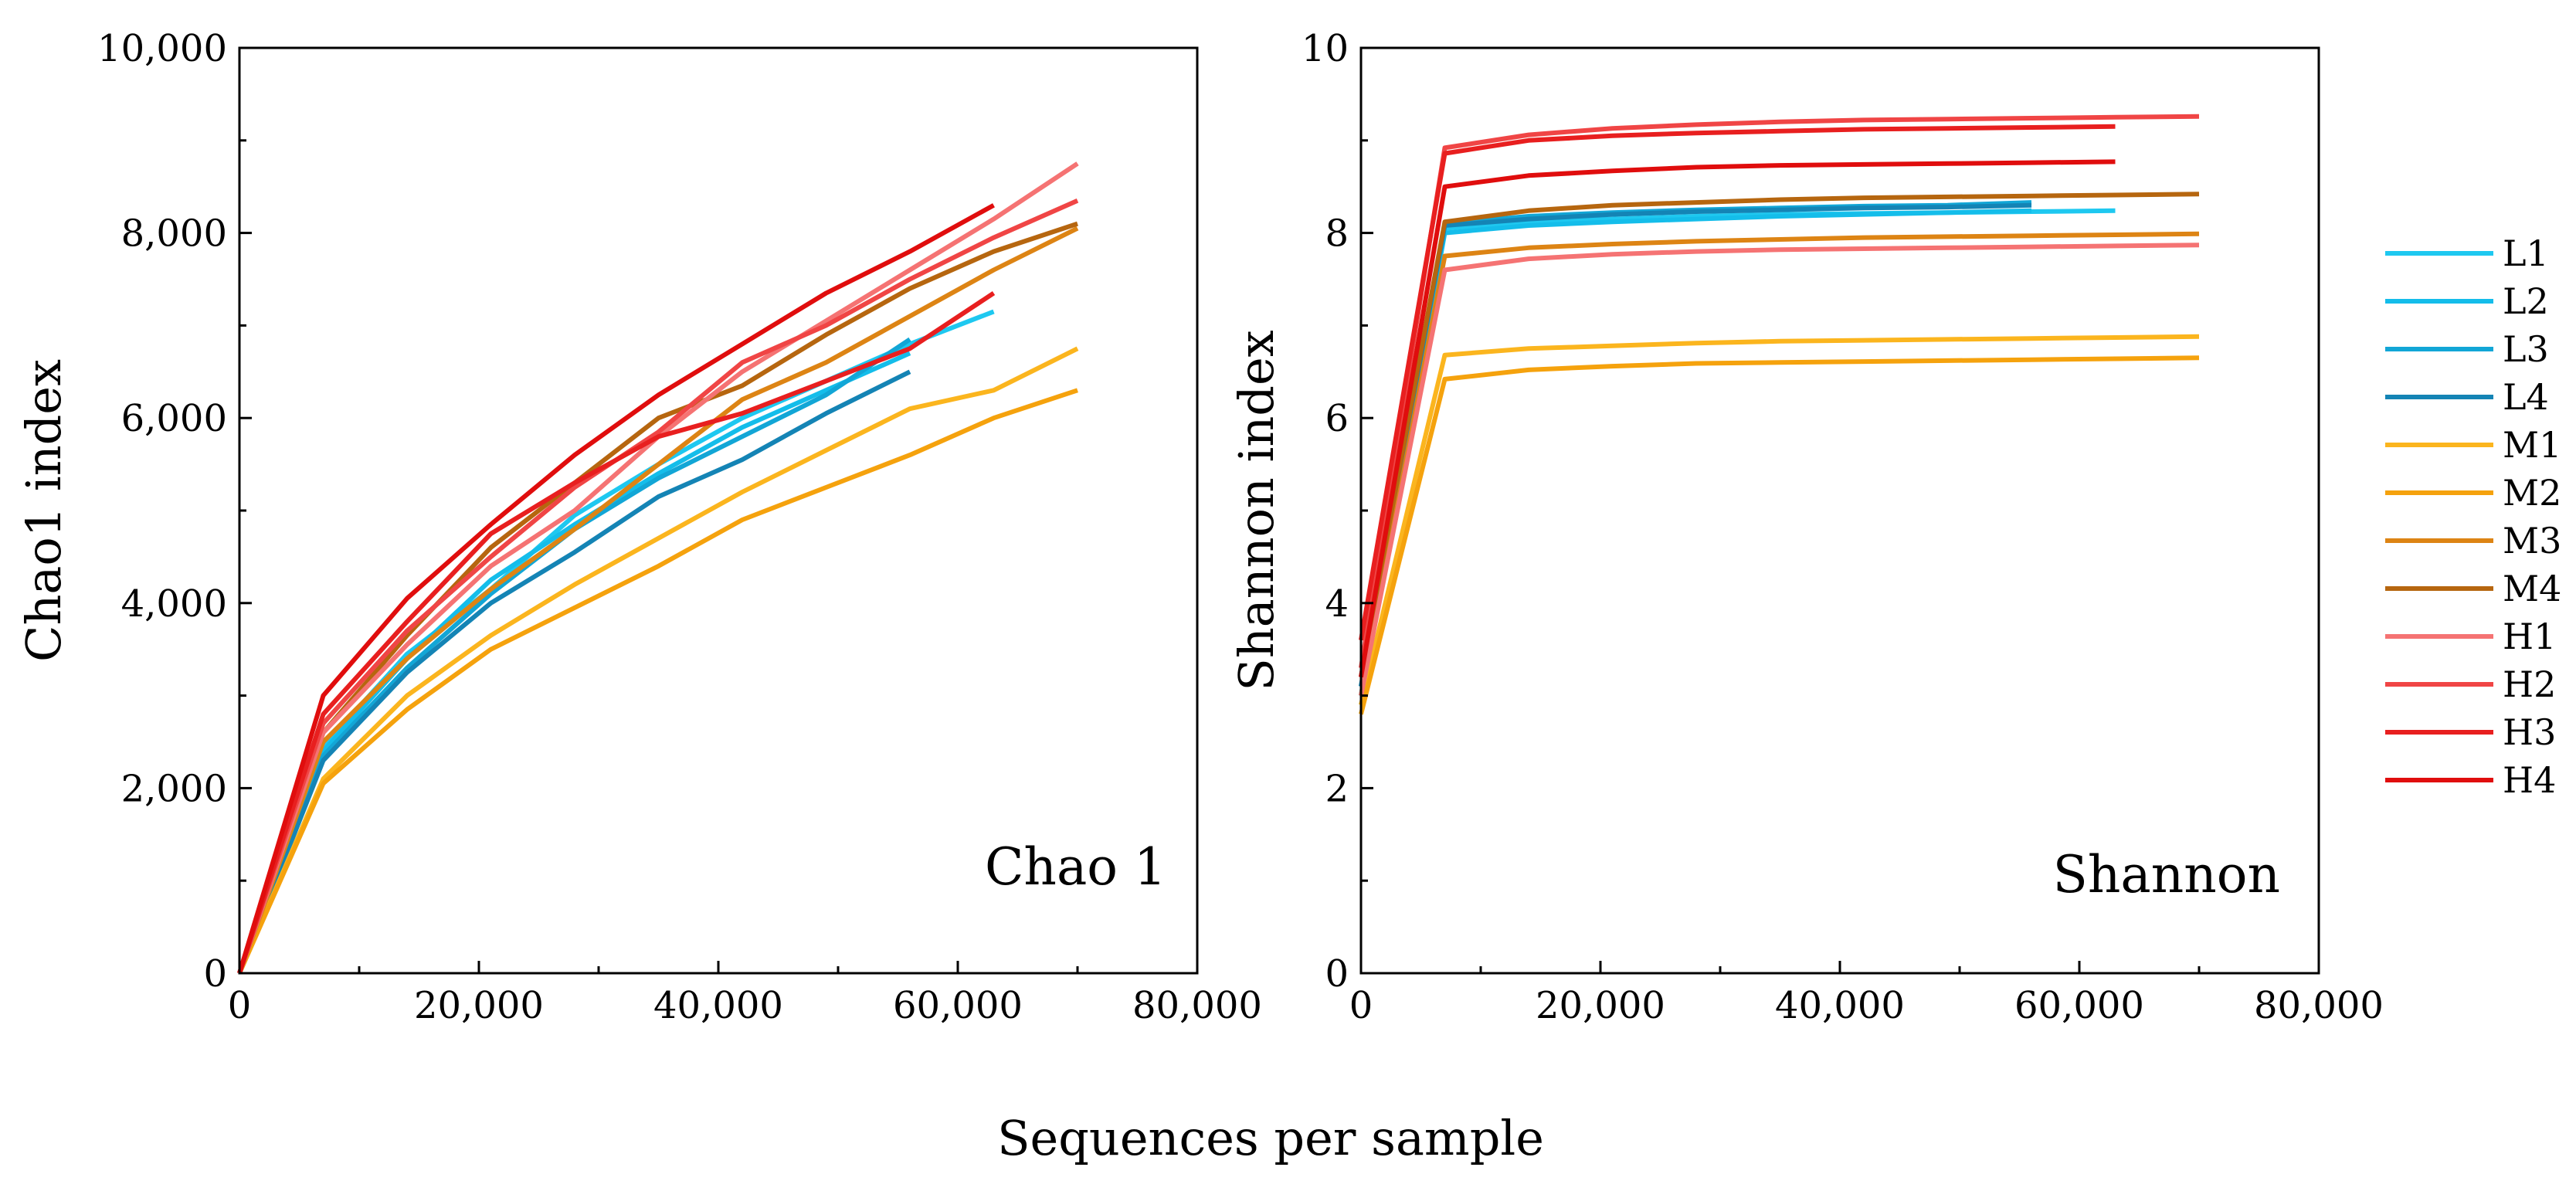  Describe the element at coordinates (1337, 234) in the screenshot. I see `shannon-y-tick-label: 8` at that location.